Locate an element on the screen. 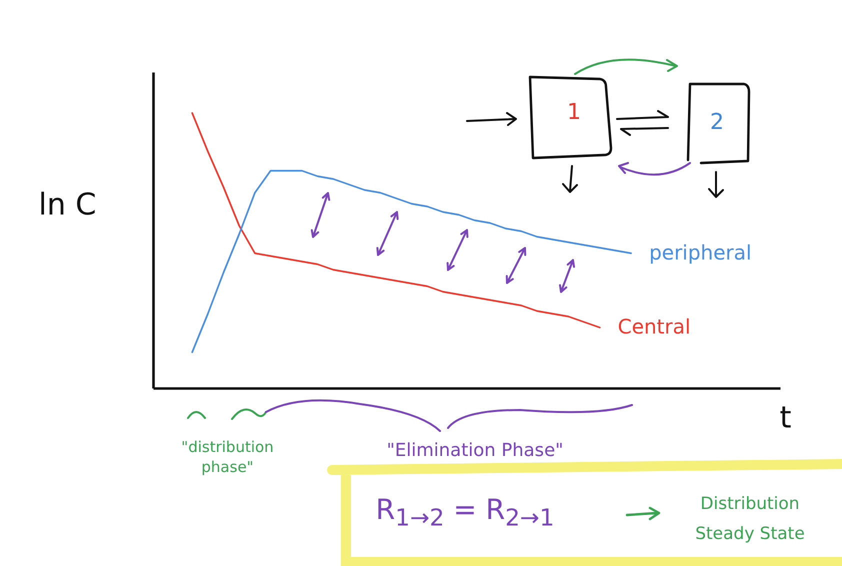  series-label: Central is located at coordinates (654, 326).